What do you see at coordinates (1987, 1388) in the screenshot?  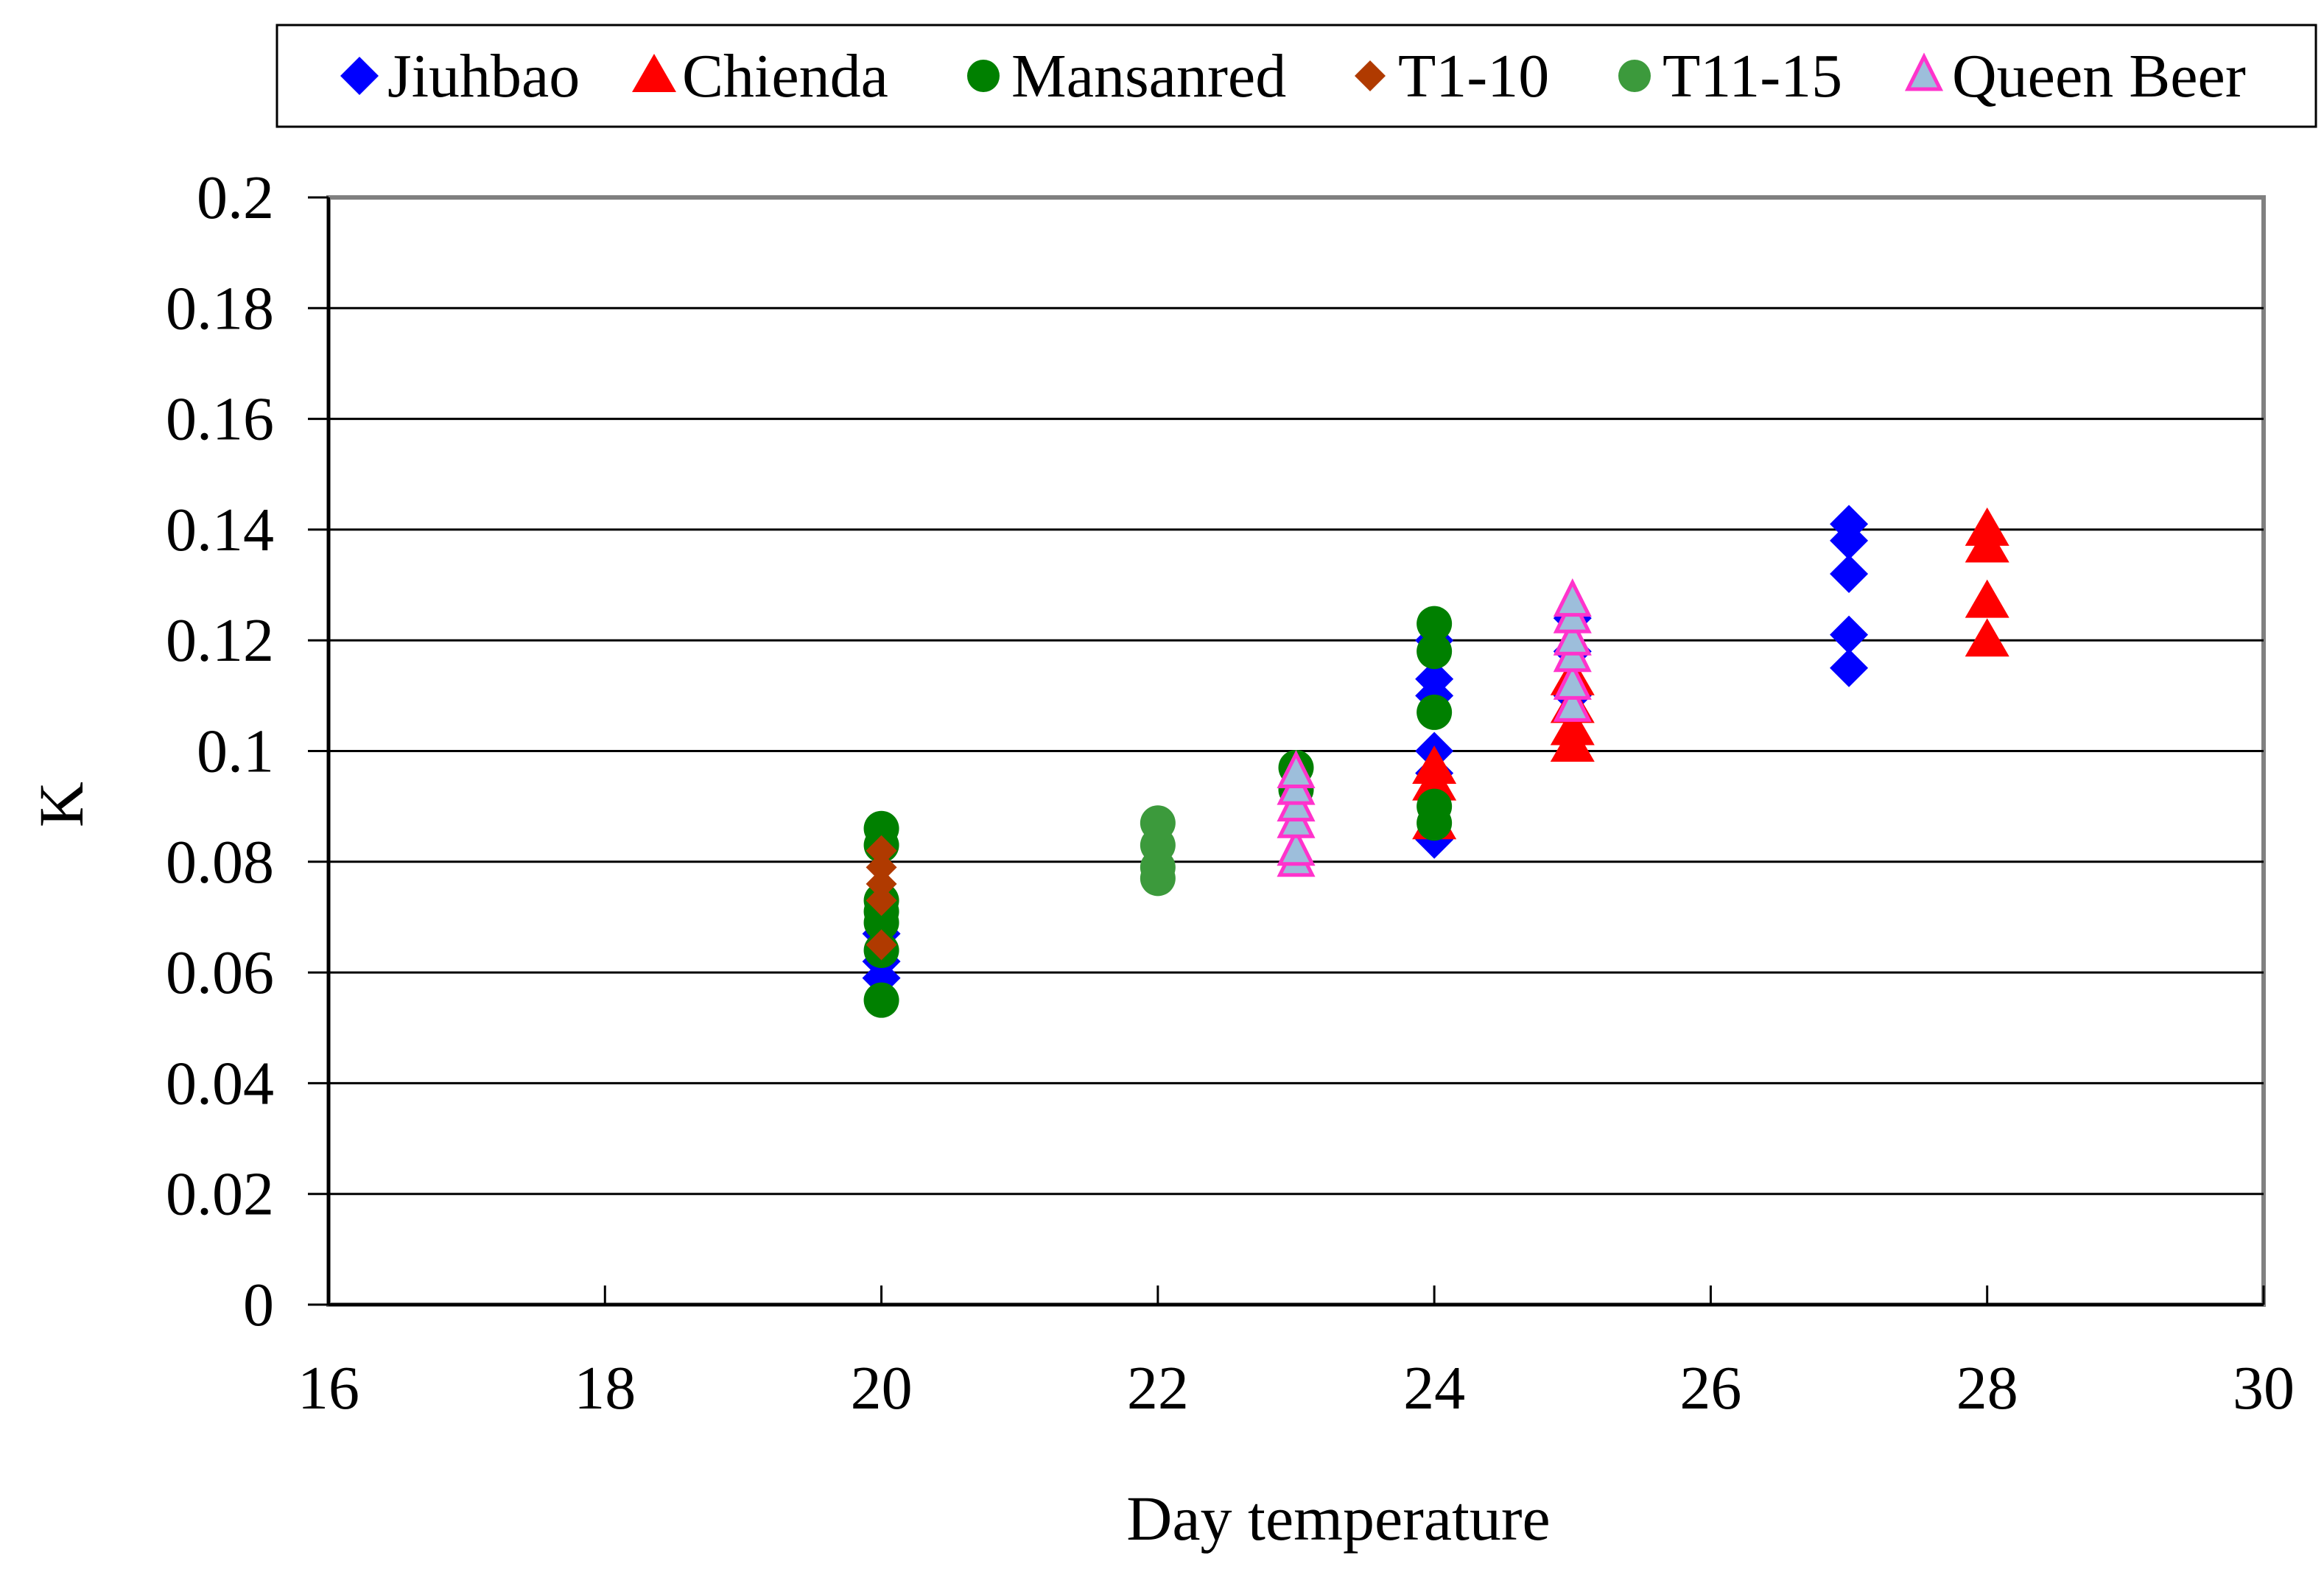 I see `x-tick-label: 28` at bounding box center [1987, 1388].